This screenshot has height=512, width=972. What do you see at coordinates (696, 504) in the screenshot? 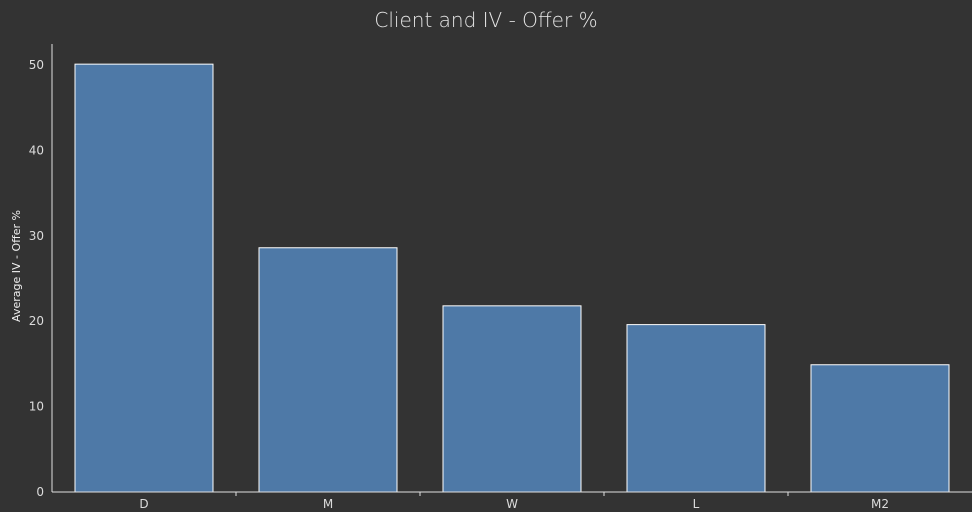
I see `x-tick-label: L` at bounding box center [696, 504].